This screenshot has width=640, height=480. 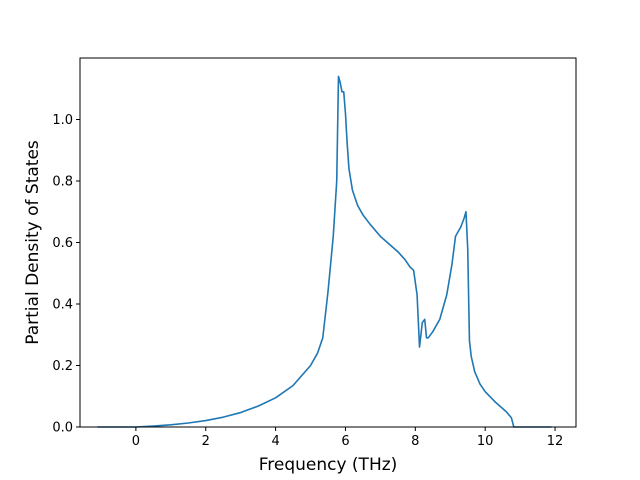 What do you see at coordinates (345, 441) in the screenshot?
I see `x-tick-label: 6` at bounding box center [345, 441].